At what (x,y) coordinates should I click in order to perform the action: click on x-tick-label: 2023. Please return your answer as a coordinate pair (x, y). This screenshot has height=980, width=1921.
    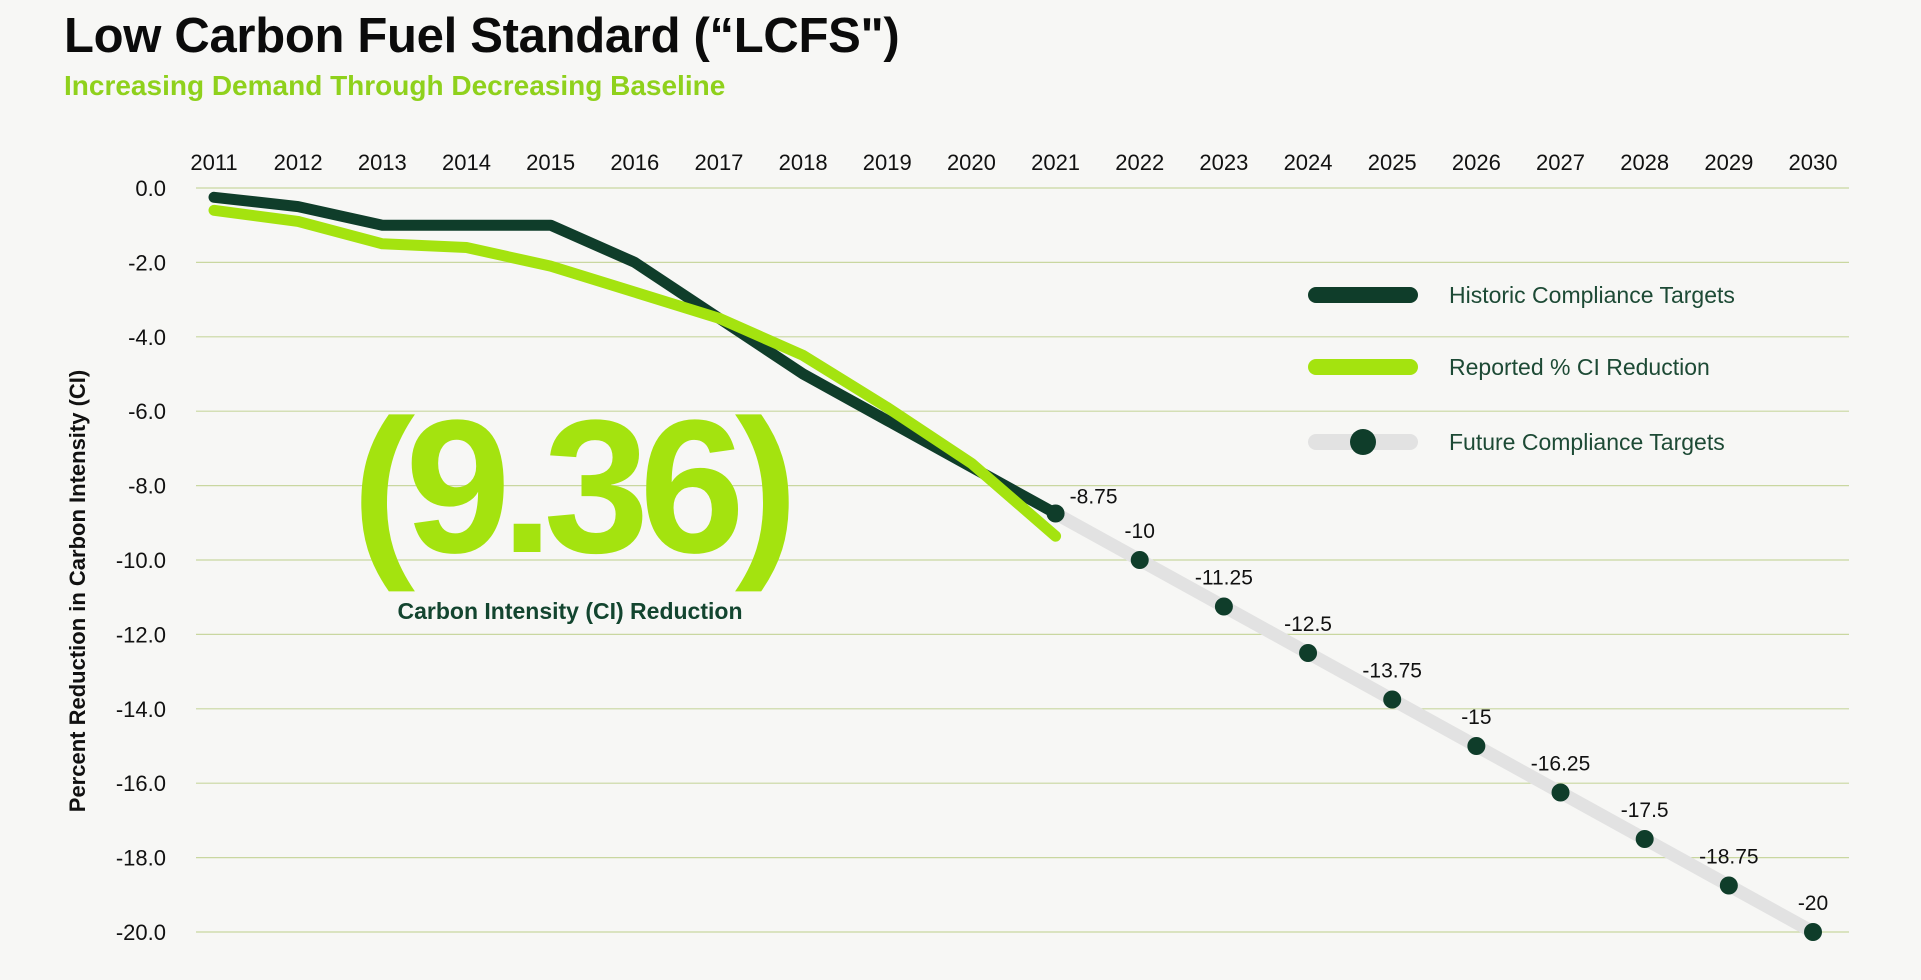
    Looking at the image, I should click on (1223, 162).